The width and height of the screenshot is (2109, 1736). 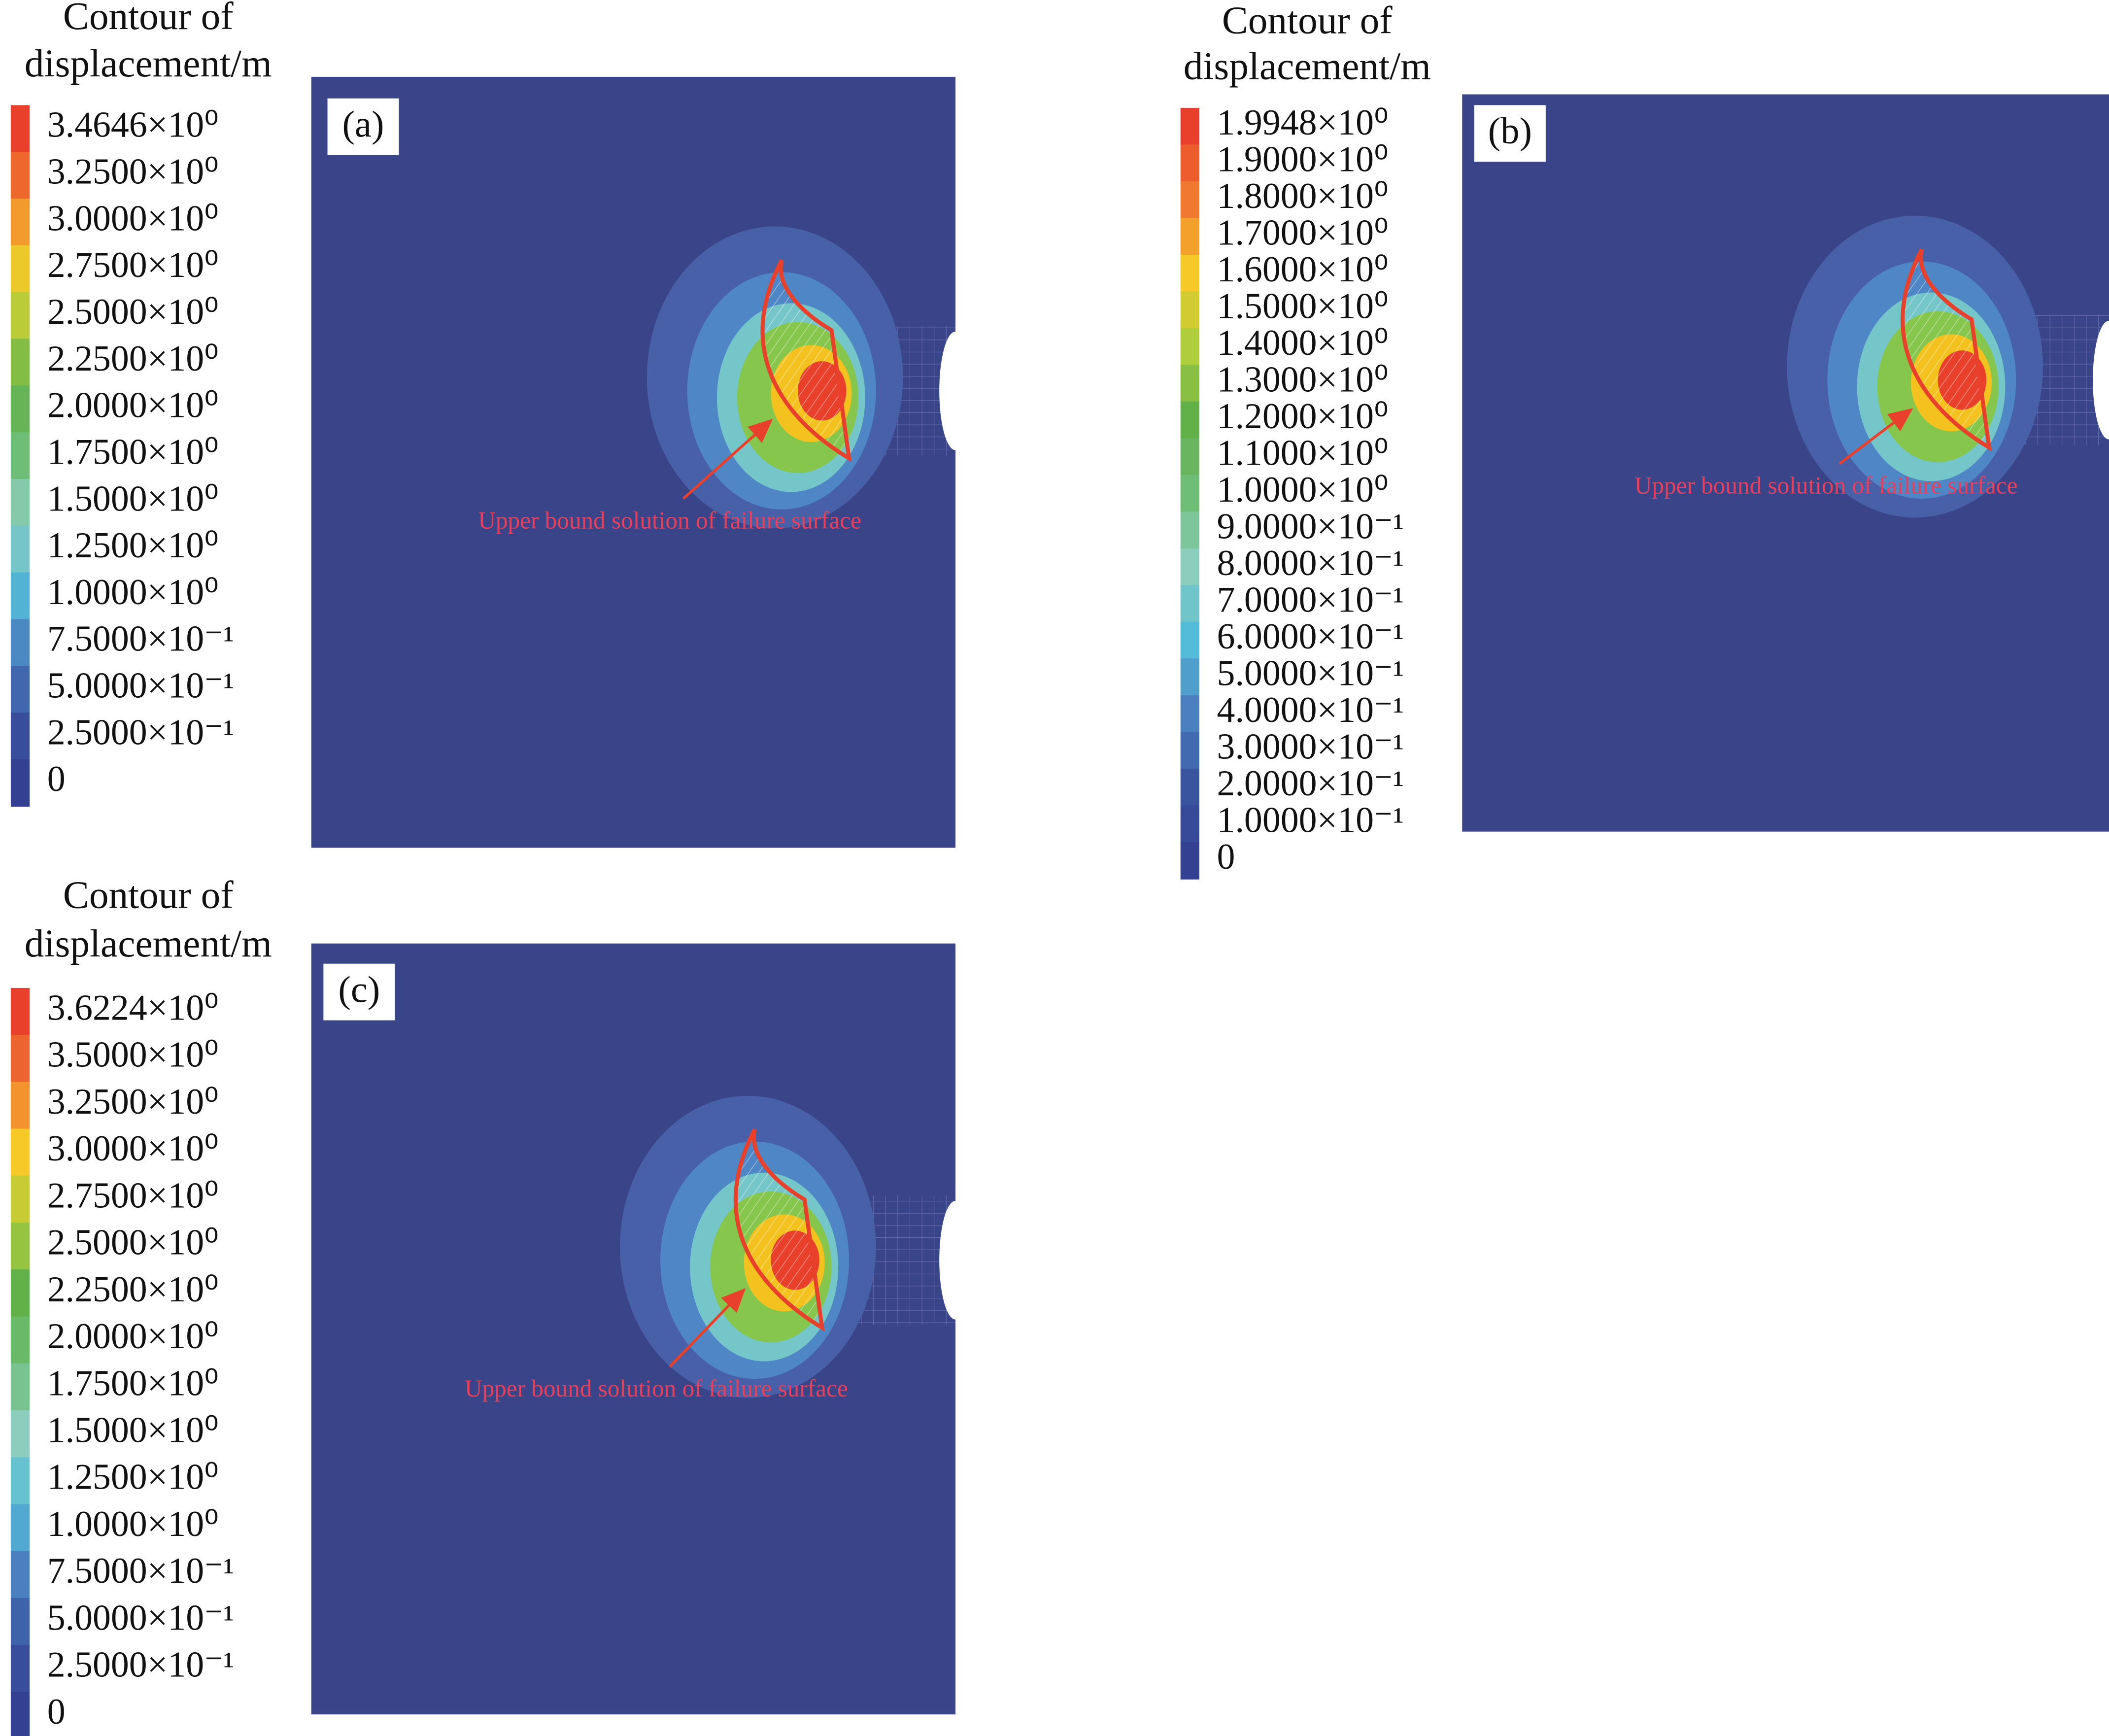 What do you see at coordinates (133, 1101) in the screenshot?
I see `legend-label: 3.2500×10⁰` at bounding box center [133, 1101].